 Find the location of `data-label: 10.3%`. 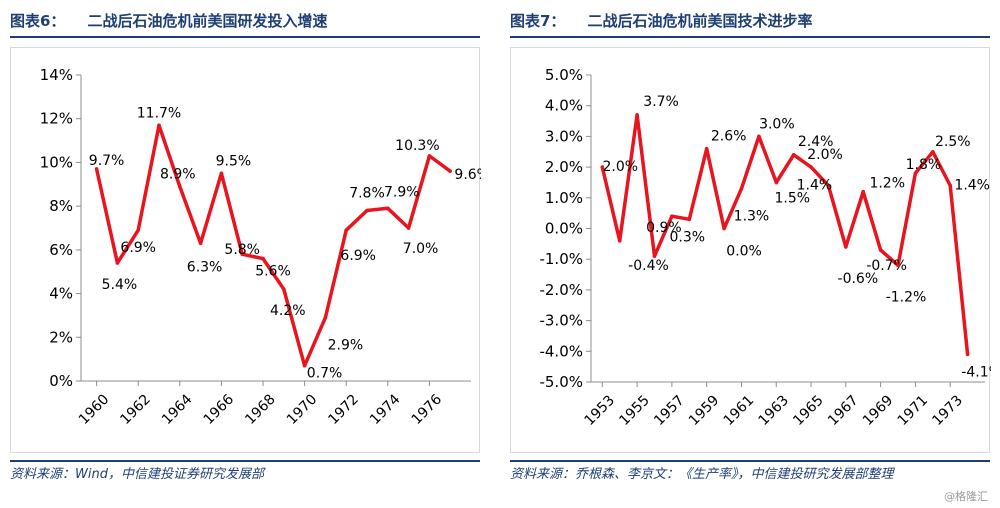

data-label: 10.3% is located at coordinates (417, 146).